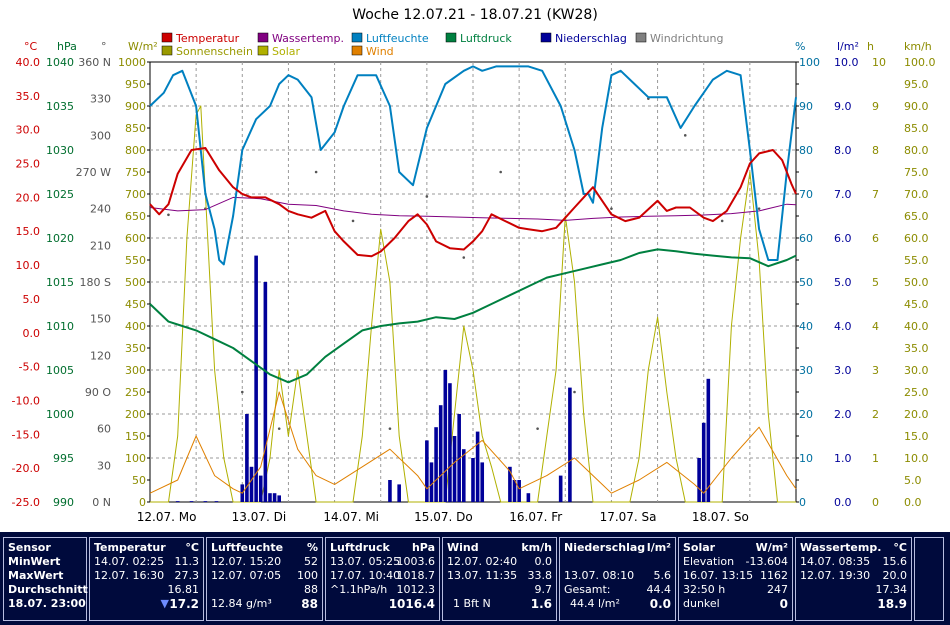 The image size is (950, 625). Describe the element at coordinates (100, 245) in the screenshot. I see `tick-label-wind_dir: 210` at that location.